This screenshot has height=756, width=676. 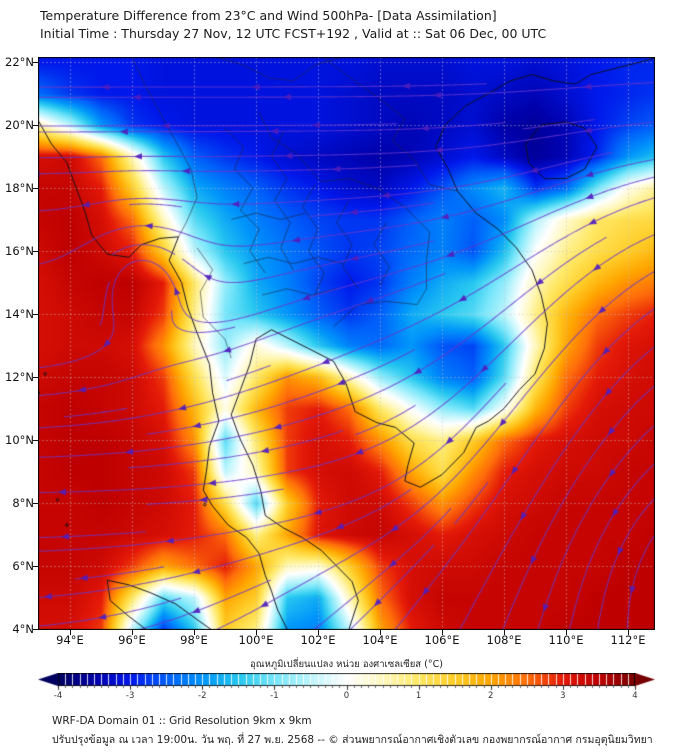 I want to click on lat-tick-label: 4°N, so click(x=23, y=629).